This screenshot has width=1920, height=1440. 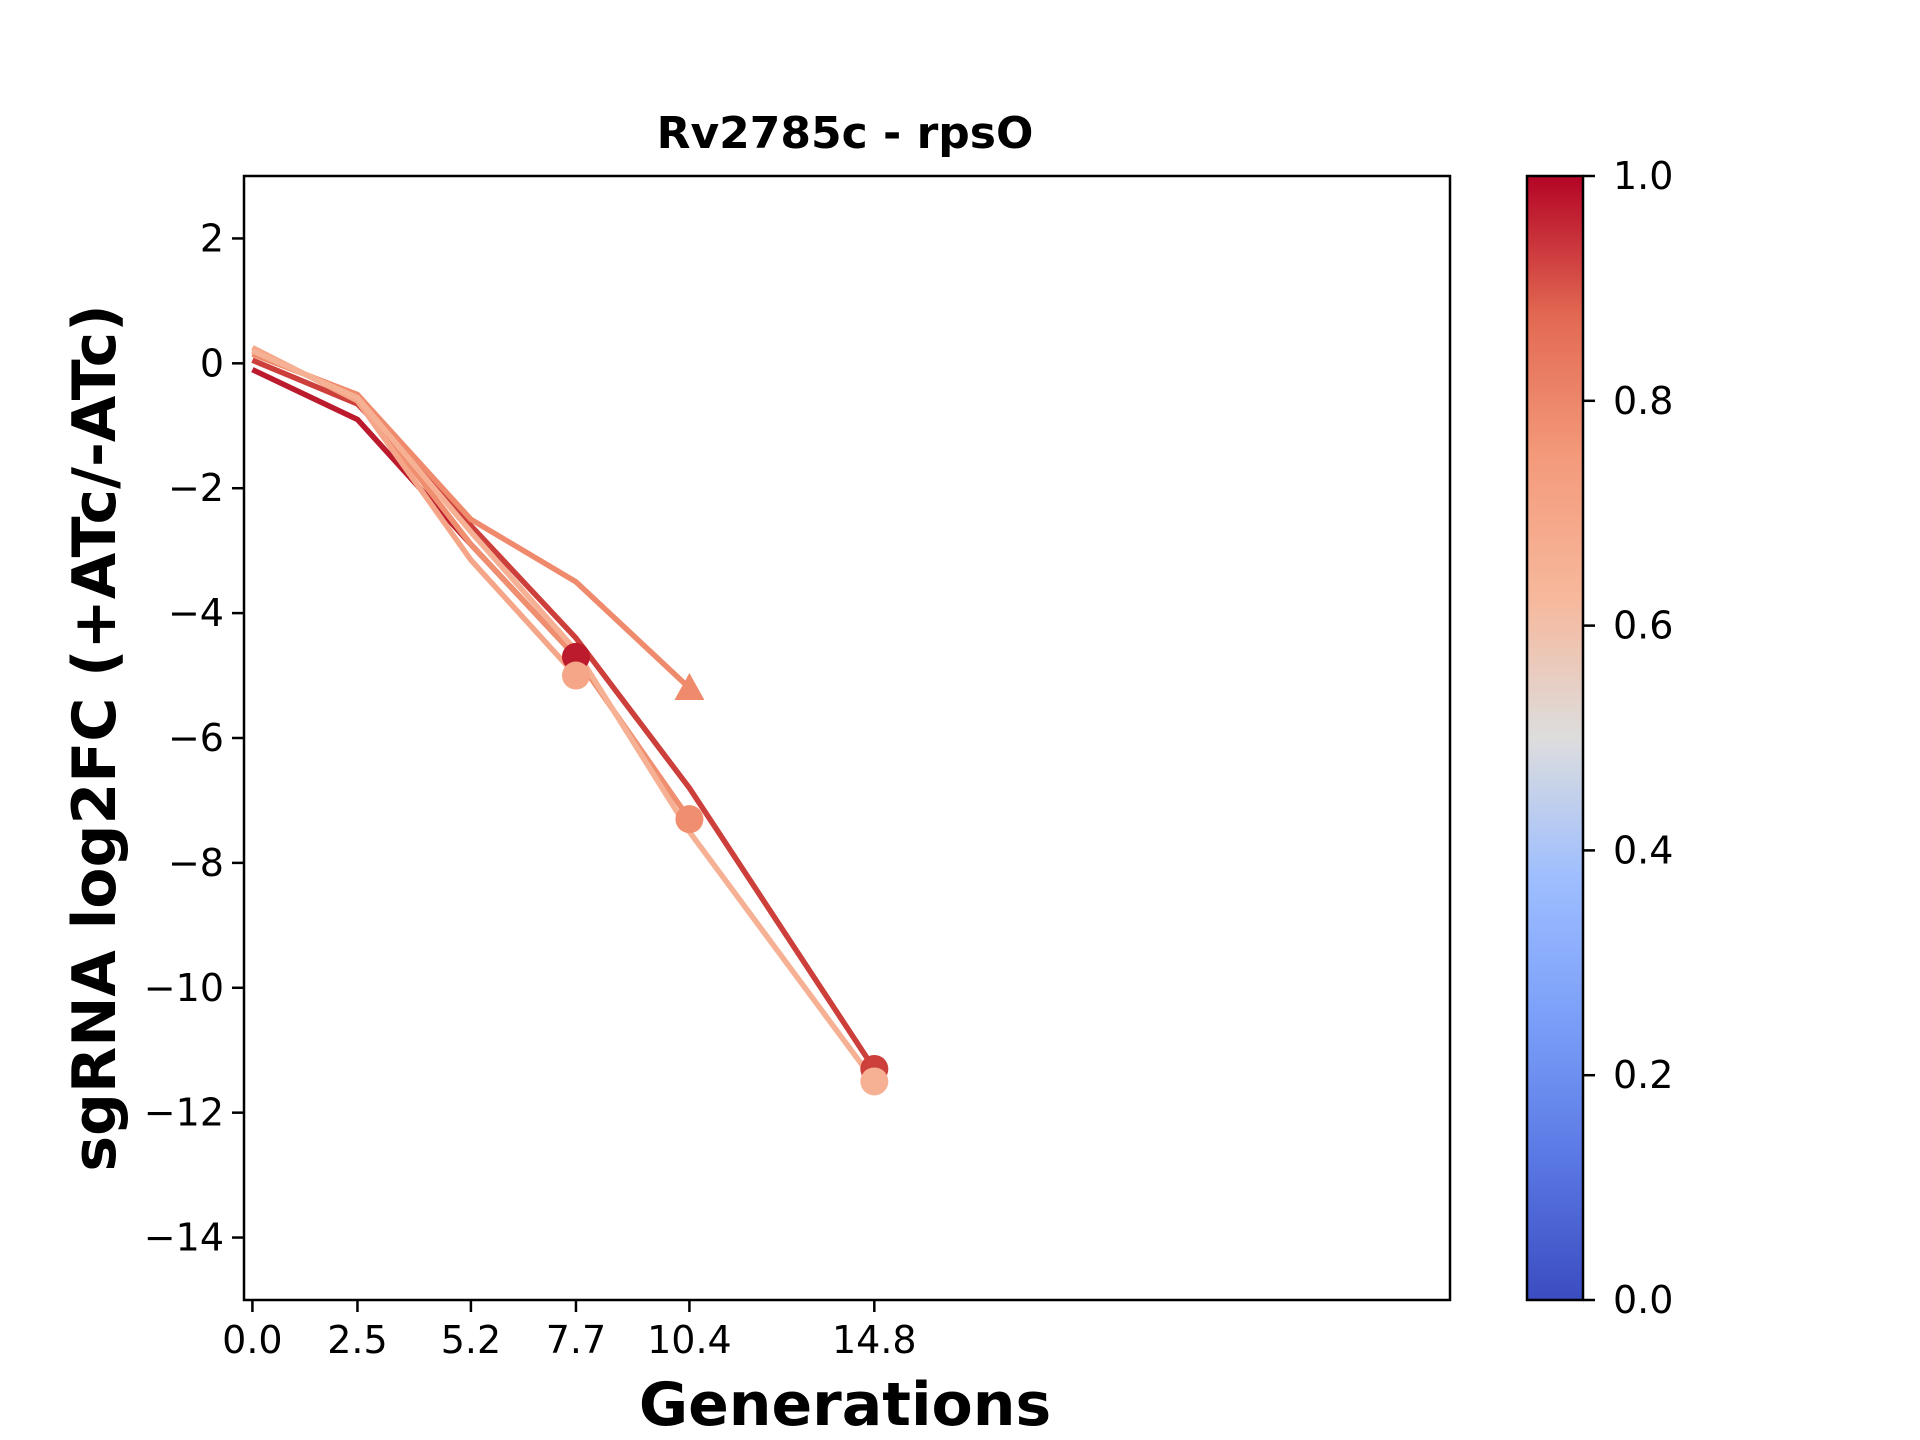 What do you see at coordinates (184, 1113) in the screenshot?
I see `y-tick-label: −12` at bounding box center [184, 1113].